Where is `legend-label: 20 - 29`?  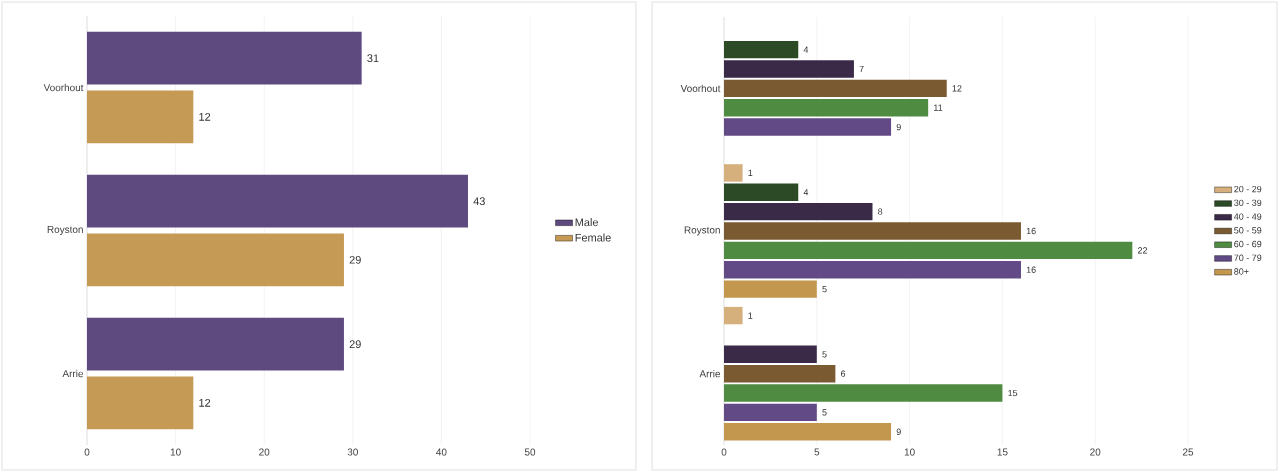 legend-label: 20 - 29 is located at coordinates (1248, 189).